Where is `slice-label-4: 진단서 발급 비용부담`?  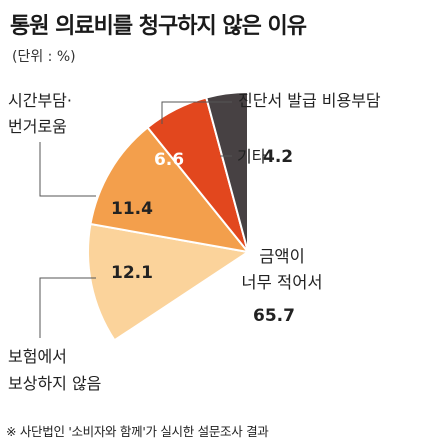 slice-label-4: 진단서 발급 비용부담 is located at coordinates (309, 100).